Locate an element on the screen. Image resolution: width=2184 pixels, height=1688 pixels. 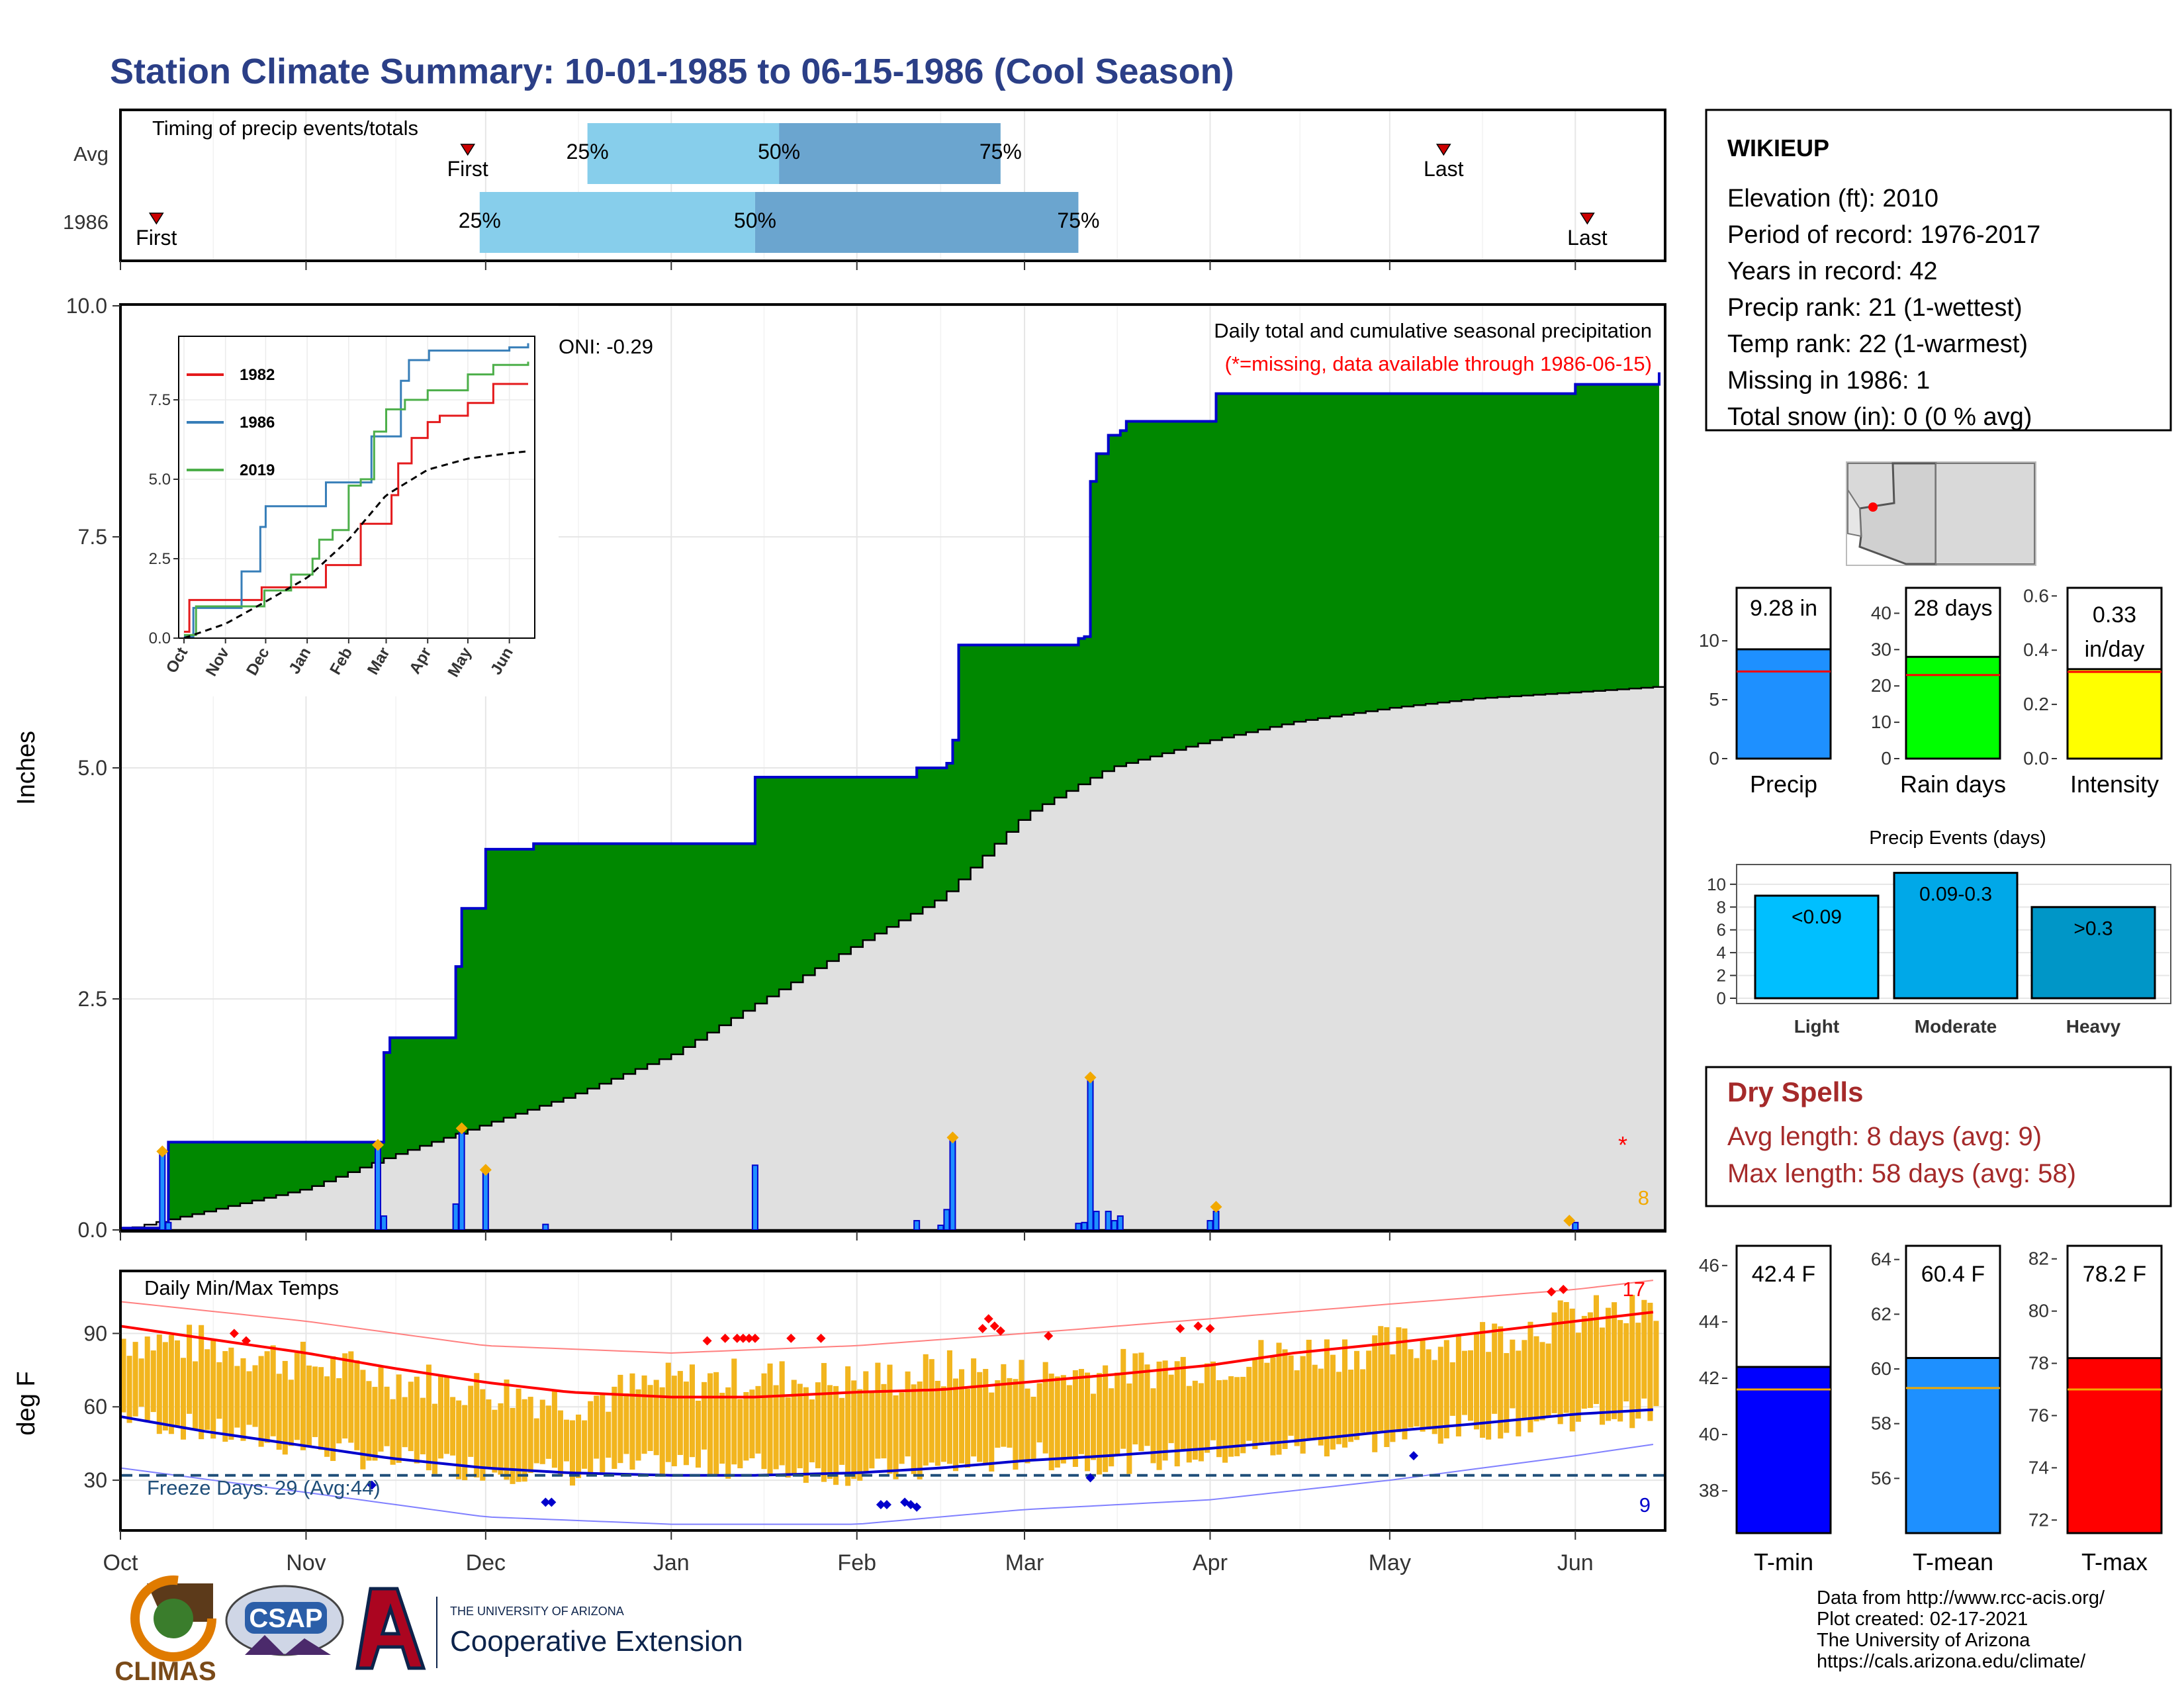
temp-series is located at coordinates (892, 1402).